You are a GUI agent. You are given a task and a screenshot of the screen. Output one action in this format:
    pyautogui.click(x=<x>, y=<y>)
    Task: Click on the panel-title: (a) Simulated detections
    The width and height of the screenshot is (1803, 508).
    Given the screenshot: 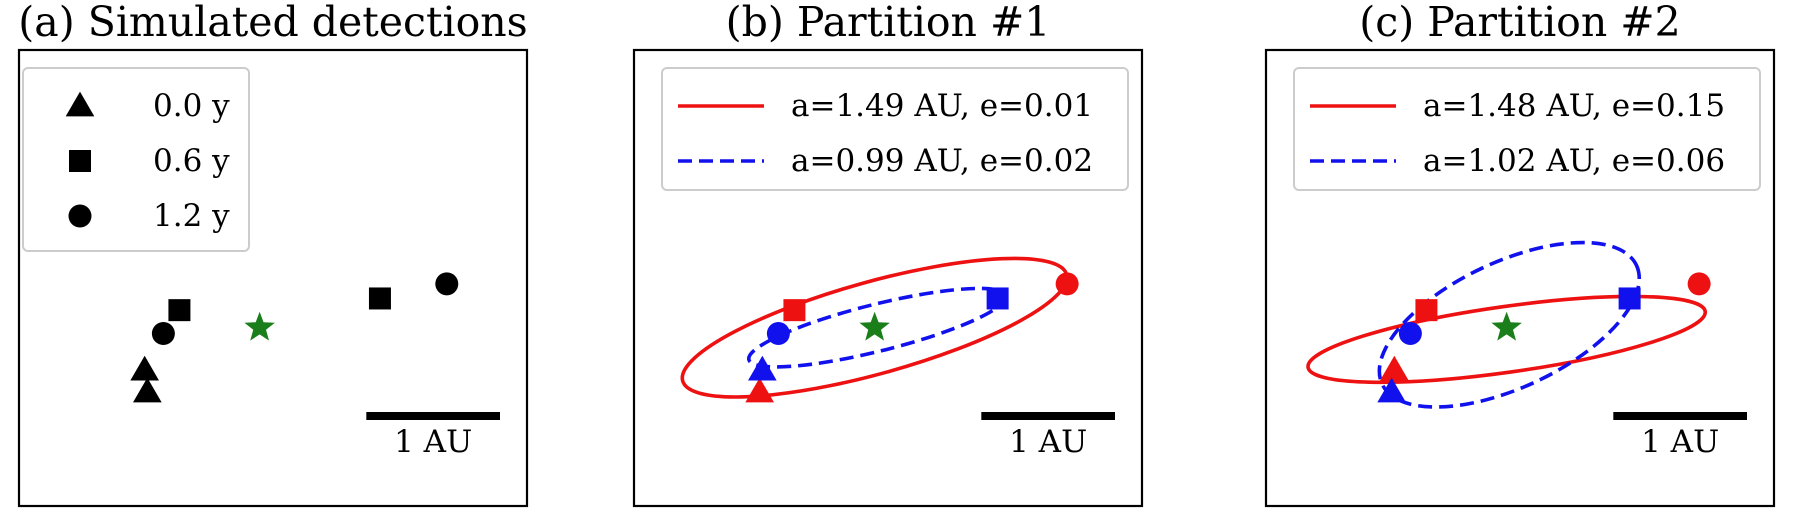 What is the action you would take?
    pyautogui.click(x=272, y=23)
    